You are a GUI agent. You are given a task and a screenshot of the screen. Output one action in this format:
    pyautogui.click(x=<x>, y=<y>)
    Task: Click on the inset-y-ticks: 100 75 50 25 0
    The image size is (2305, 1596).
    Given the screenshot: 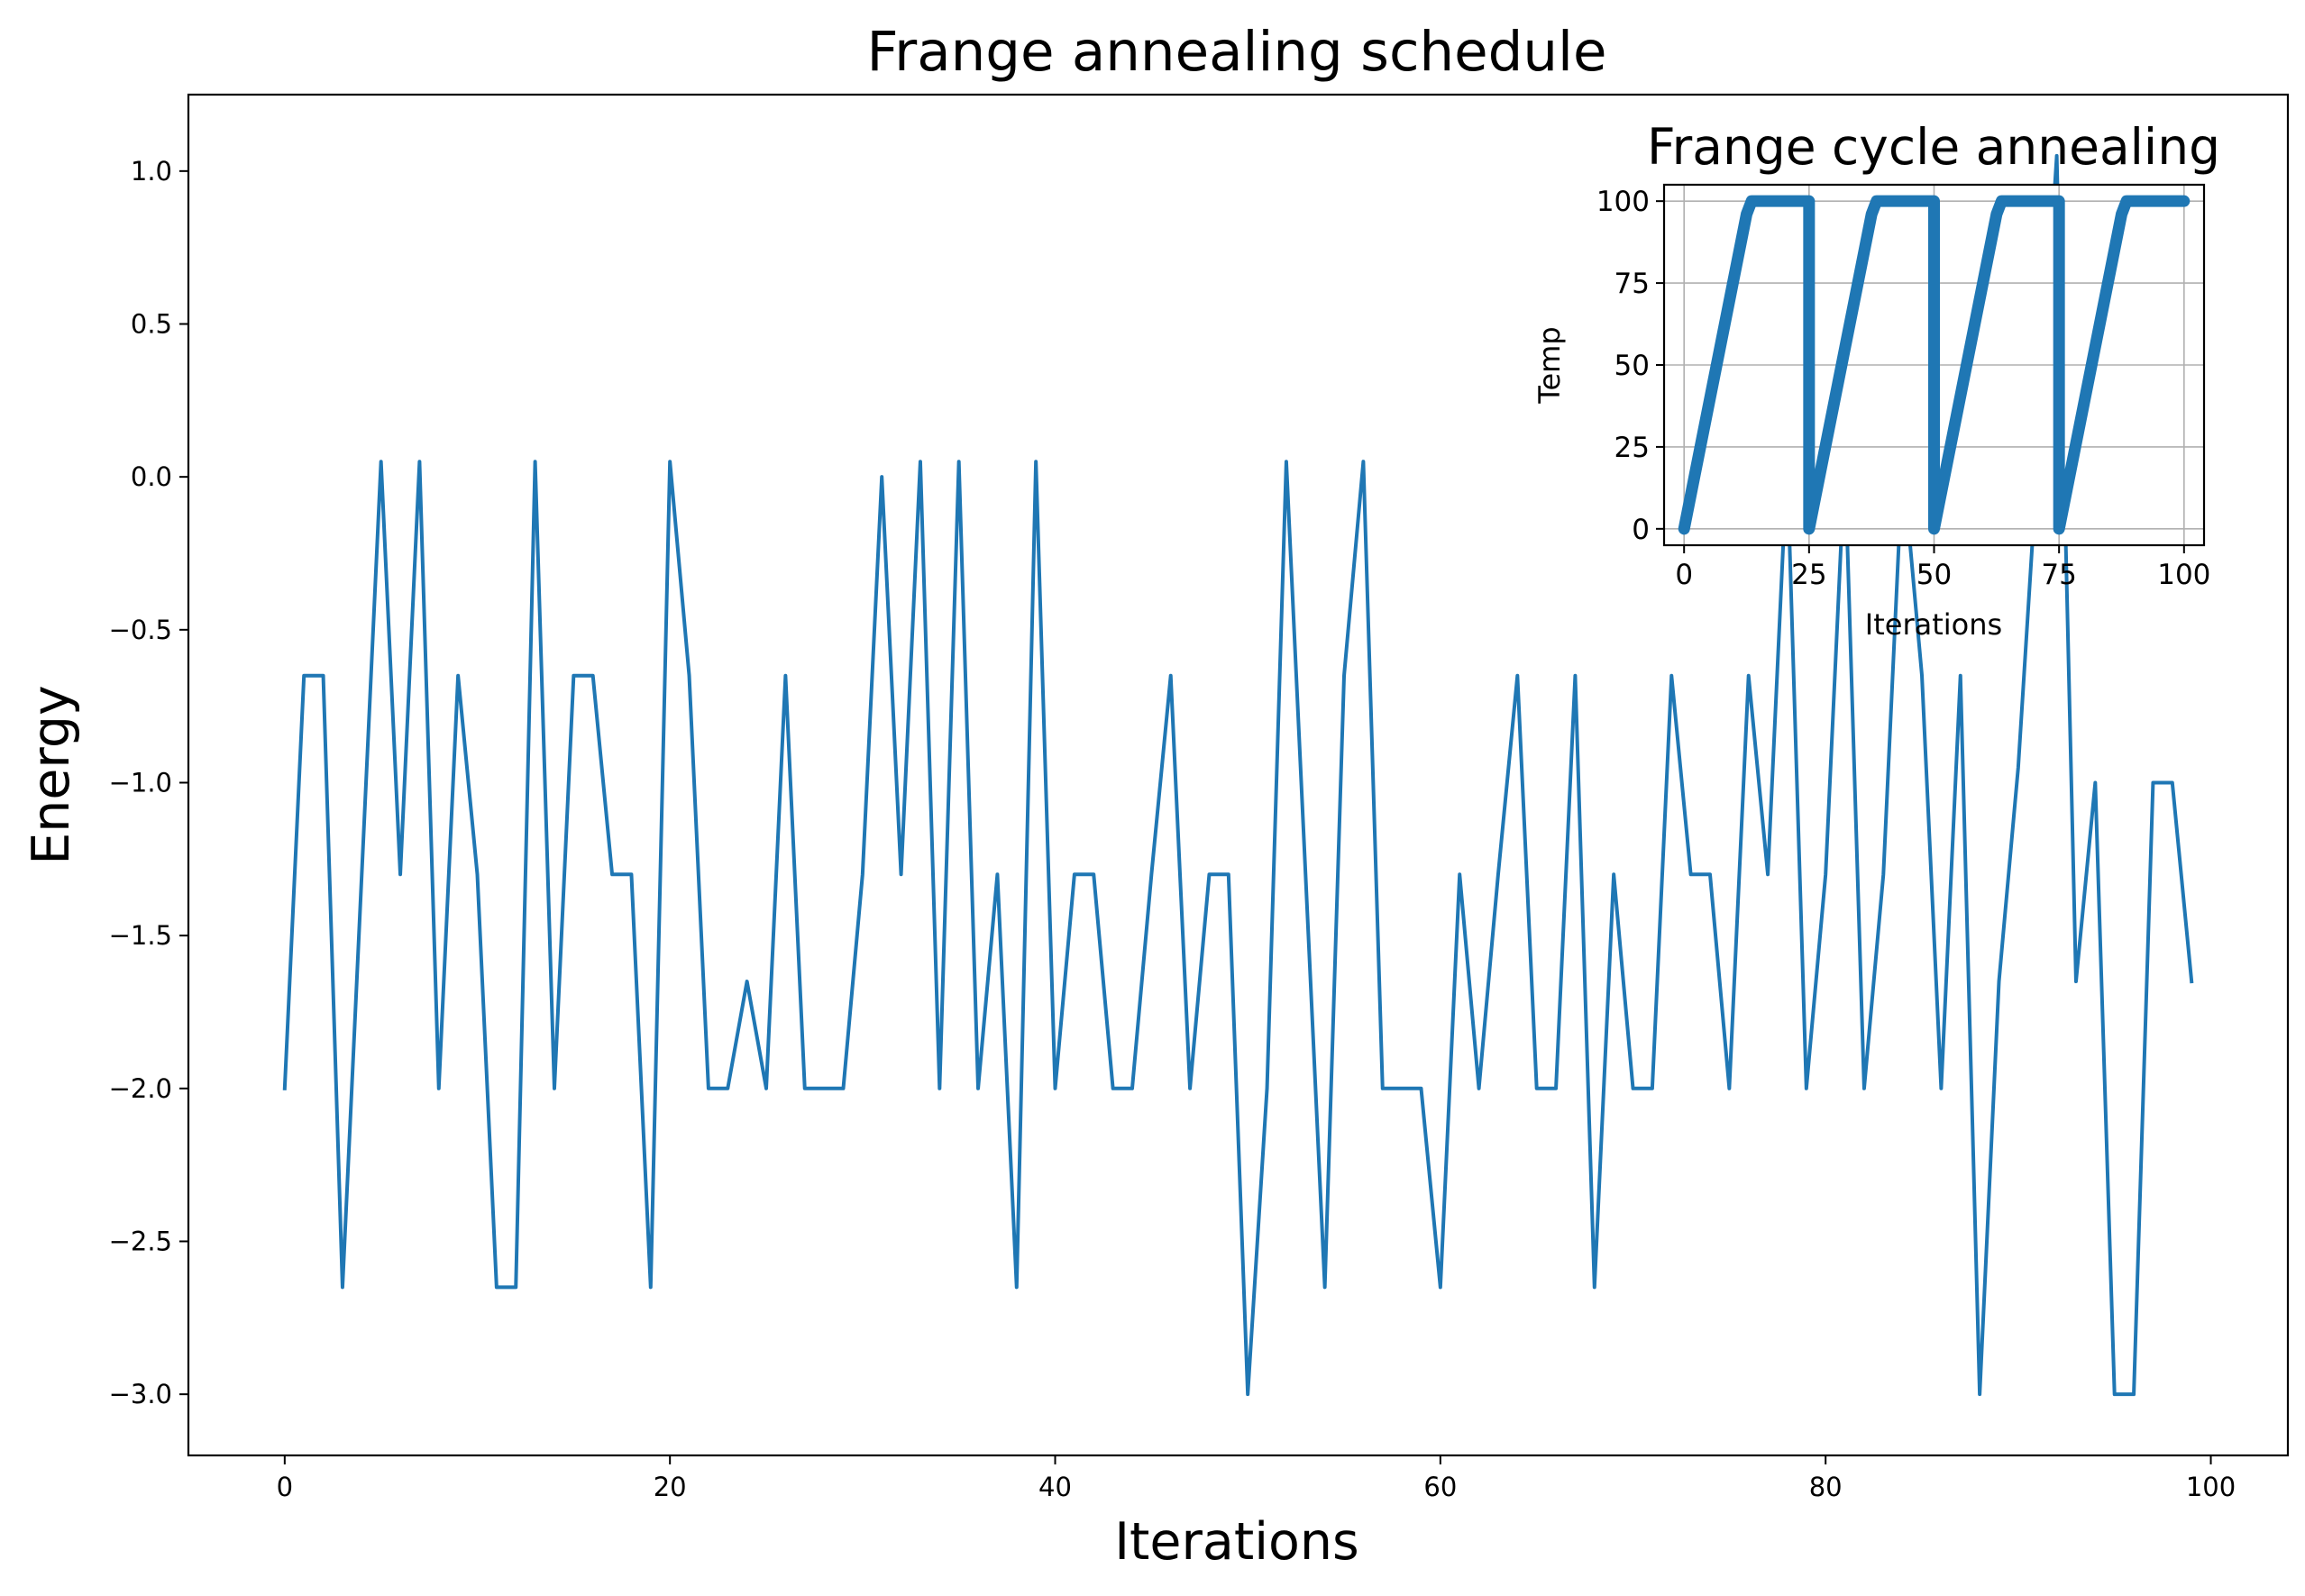 What is the action you would take?
    pyautogui.click(x=1630, y=366)
    